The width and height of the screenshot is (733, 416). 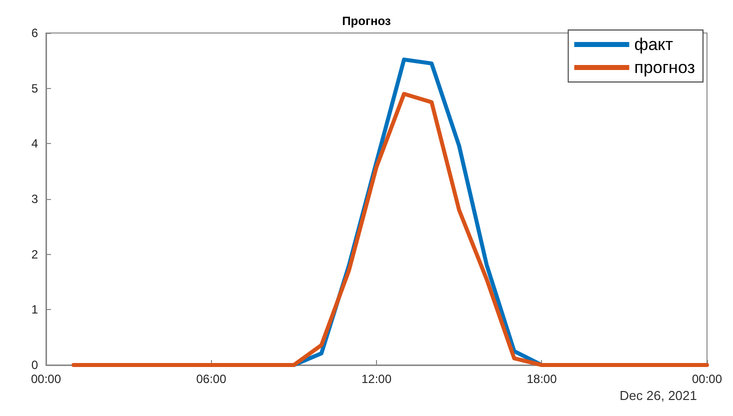 I want to click on y-tick-label: 6, so click(x=34, y=33).